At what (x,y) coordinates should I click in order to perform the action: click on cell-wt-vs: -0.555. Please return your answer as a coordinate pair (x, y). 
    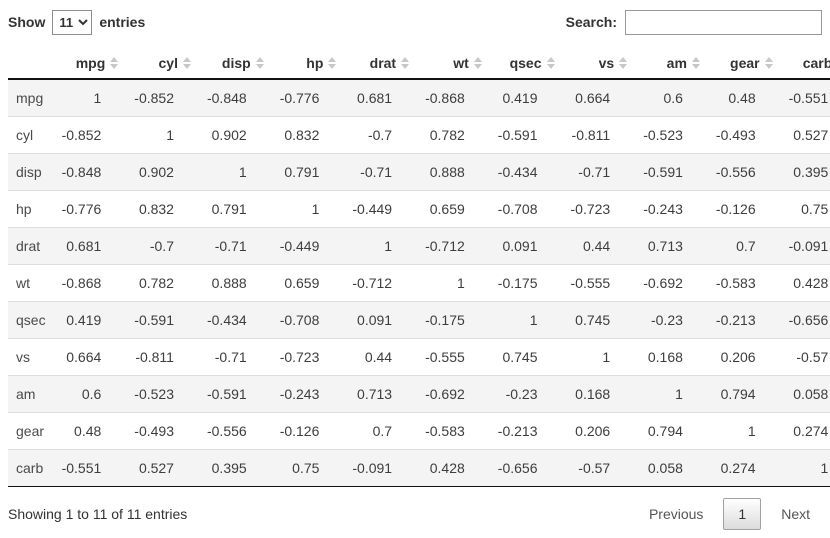
    Looking at the image, I should click on (599, 283).